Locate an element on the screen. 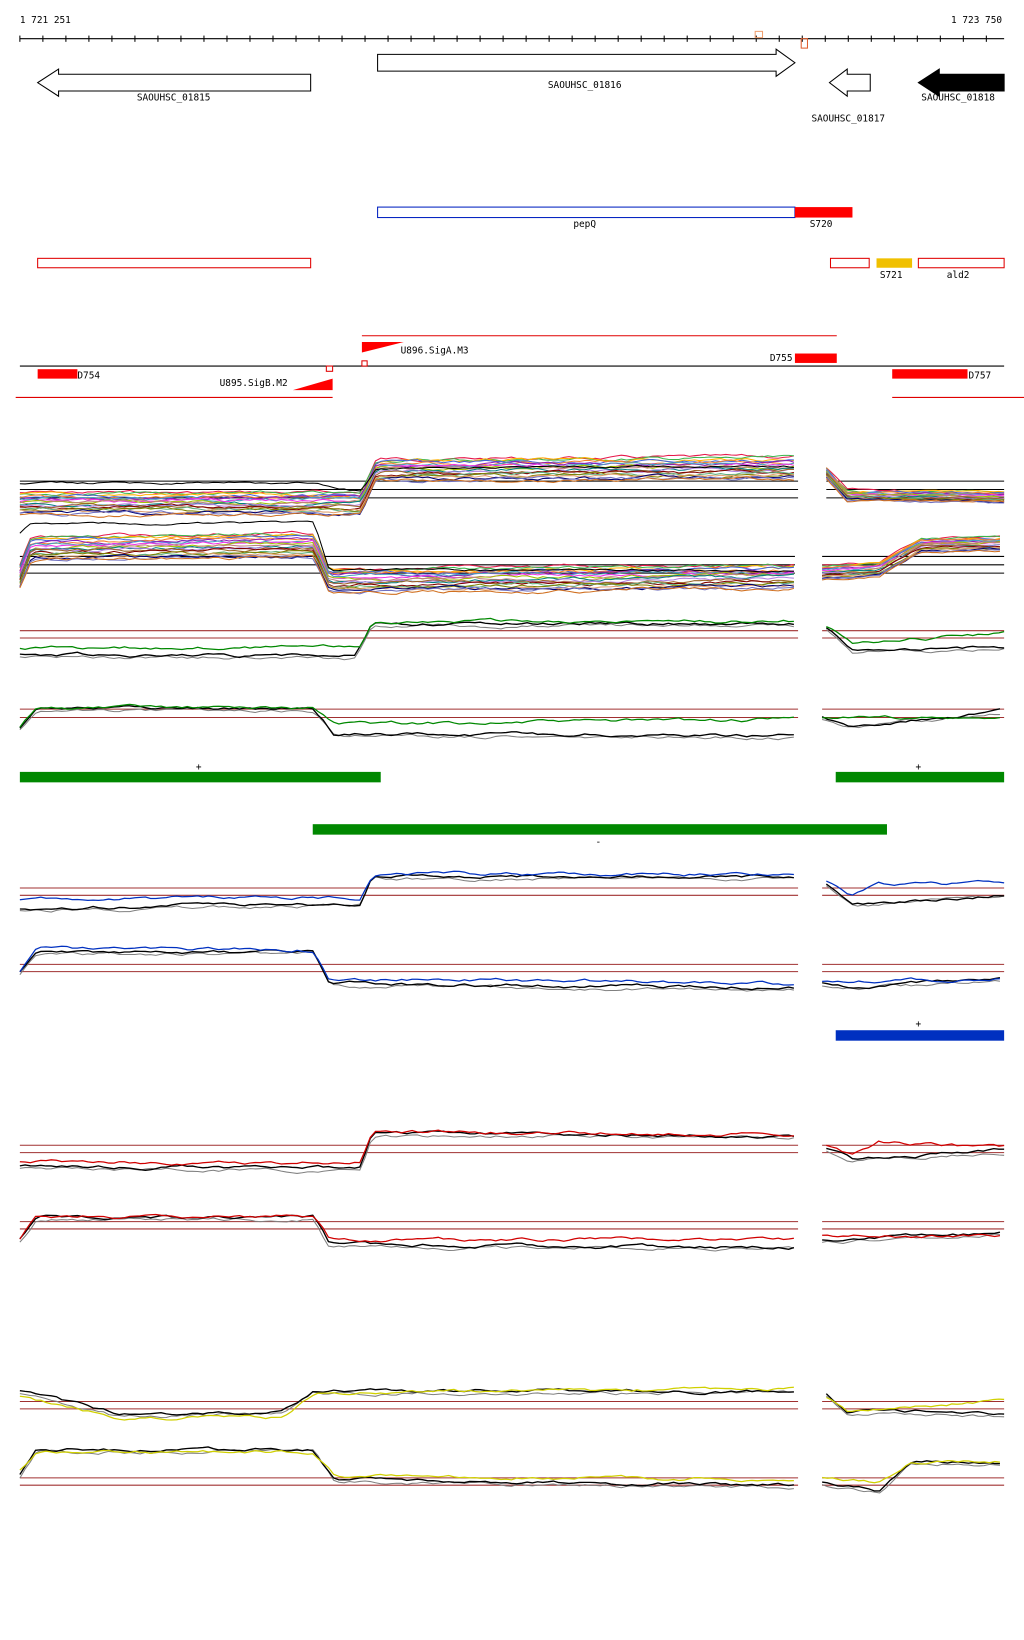 The height and width of the screenshot is (1640, 1024). strand-label: - is located at coordinates (598, 842).